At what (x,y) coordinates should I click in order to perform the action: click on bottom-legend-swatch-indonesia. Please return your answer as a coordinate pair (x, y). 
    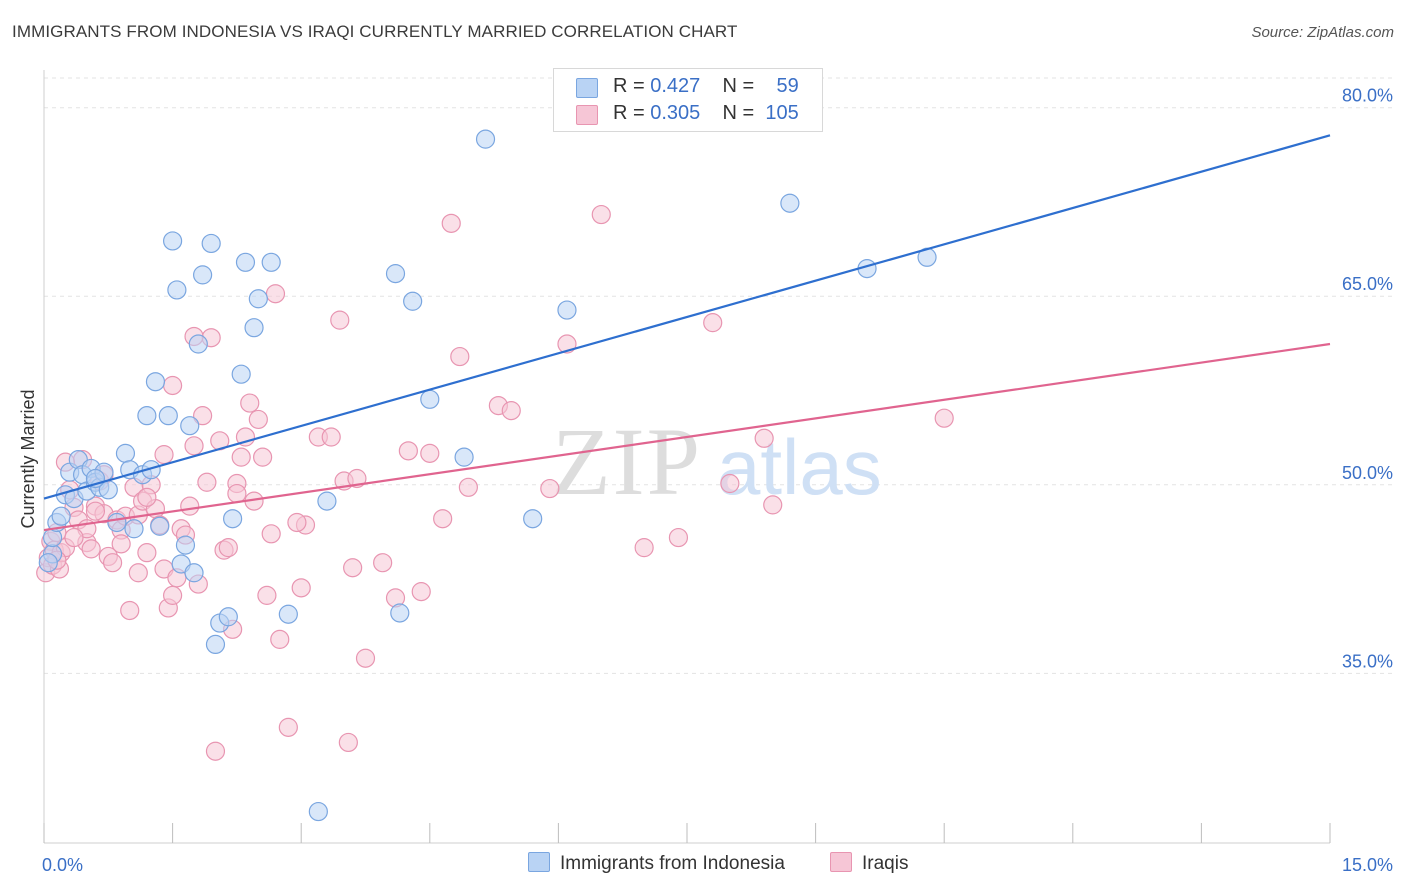
    Looking at the image, I should click on (539, 862).